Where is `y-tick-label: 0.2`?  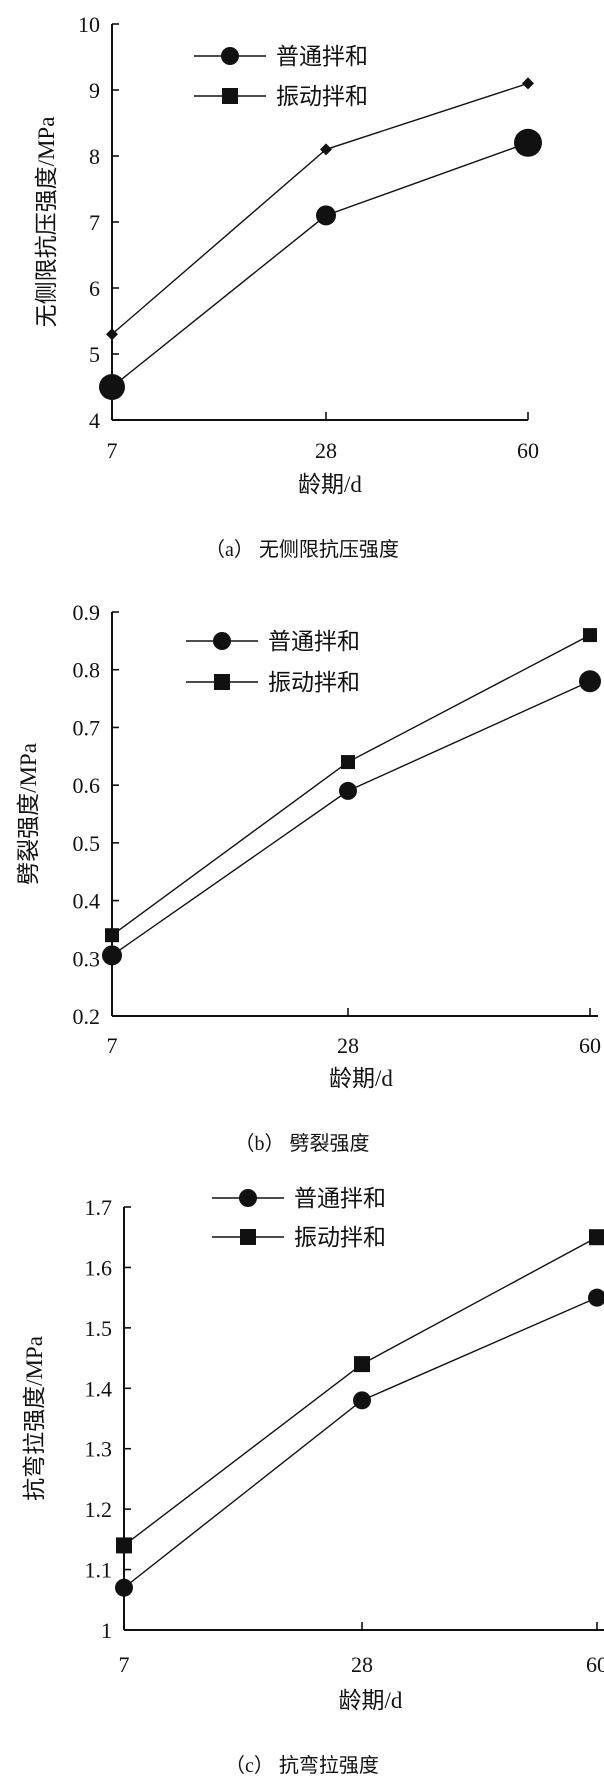
y-tick-label: 0.2 is located at coordinates (87, 1016).